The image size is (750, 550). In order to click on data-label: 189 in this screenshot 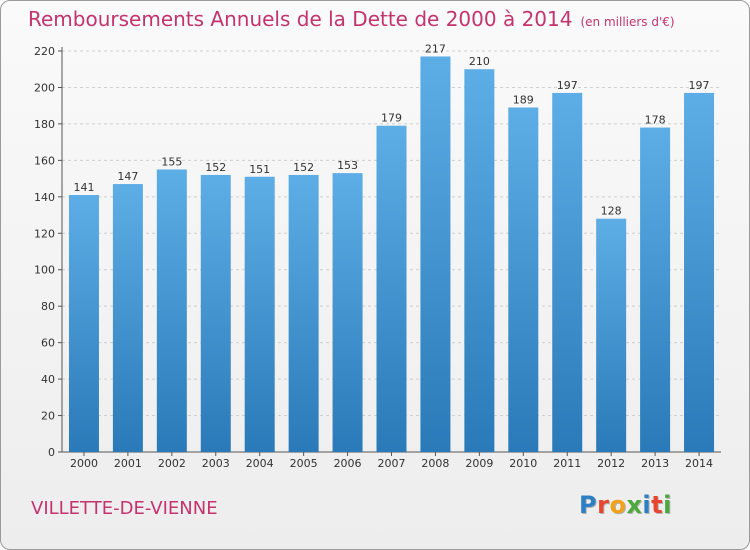, I will do `click(523, 100)`.